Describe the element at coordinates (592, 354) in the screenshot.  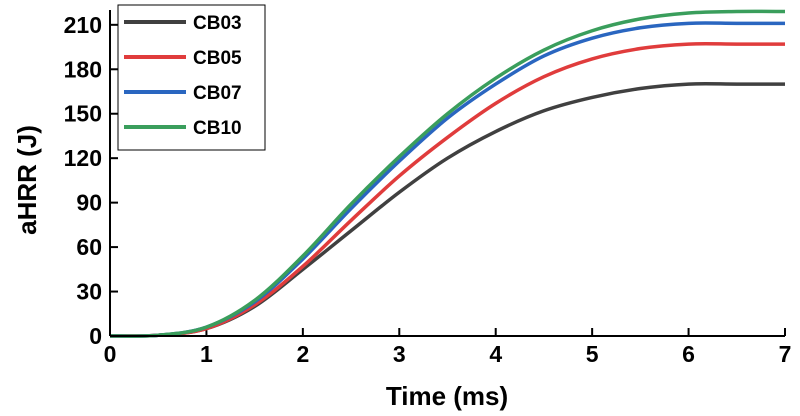
I see `x-tick-label: 5` at that location.